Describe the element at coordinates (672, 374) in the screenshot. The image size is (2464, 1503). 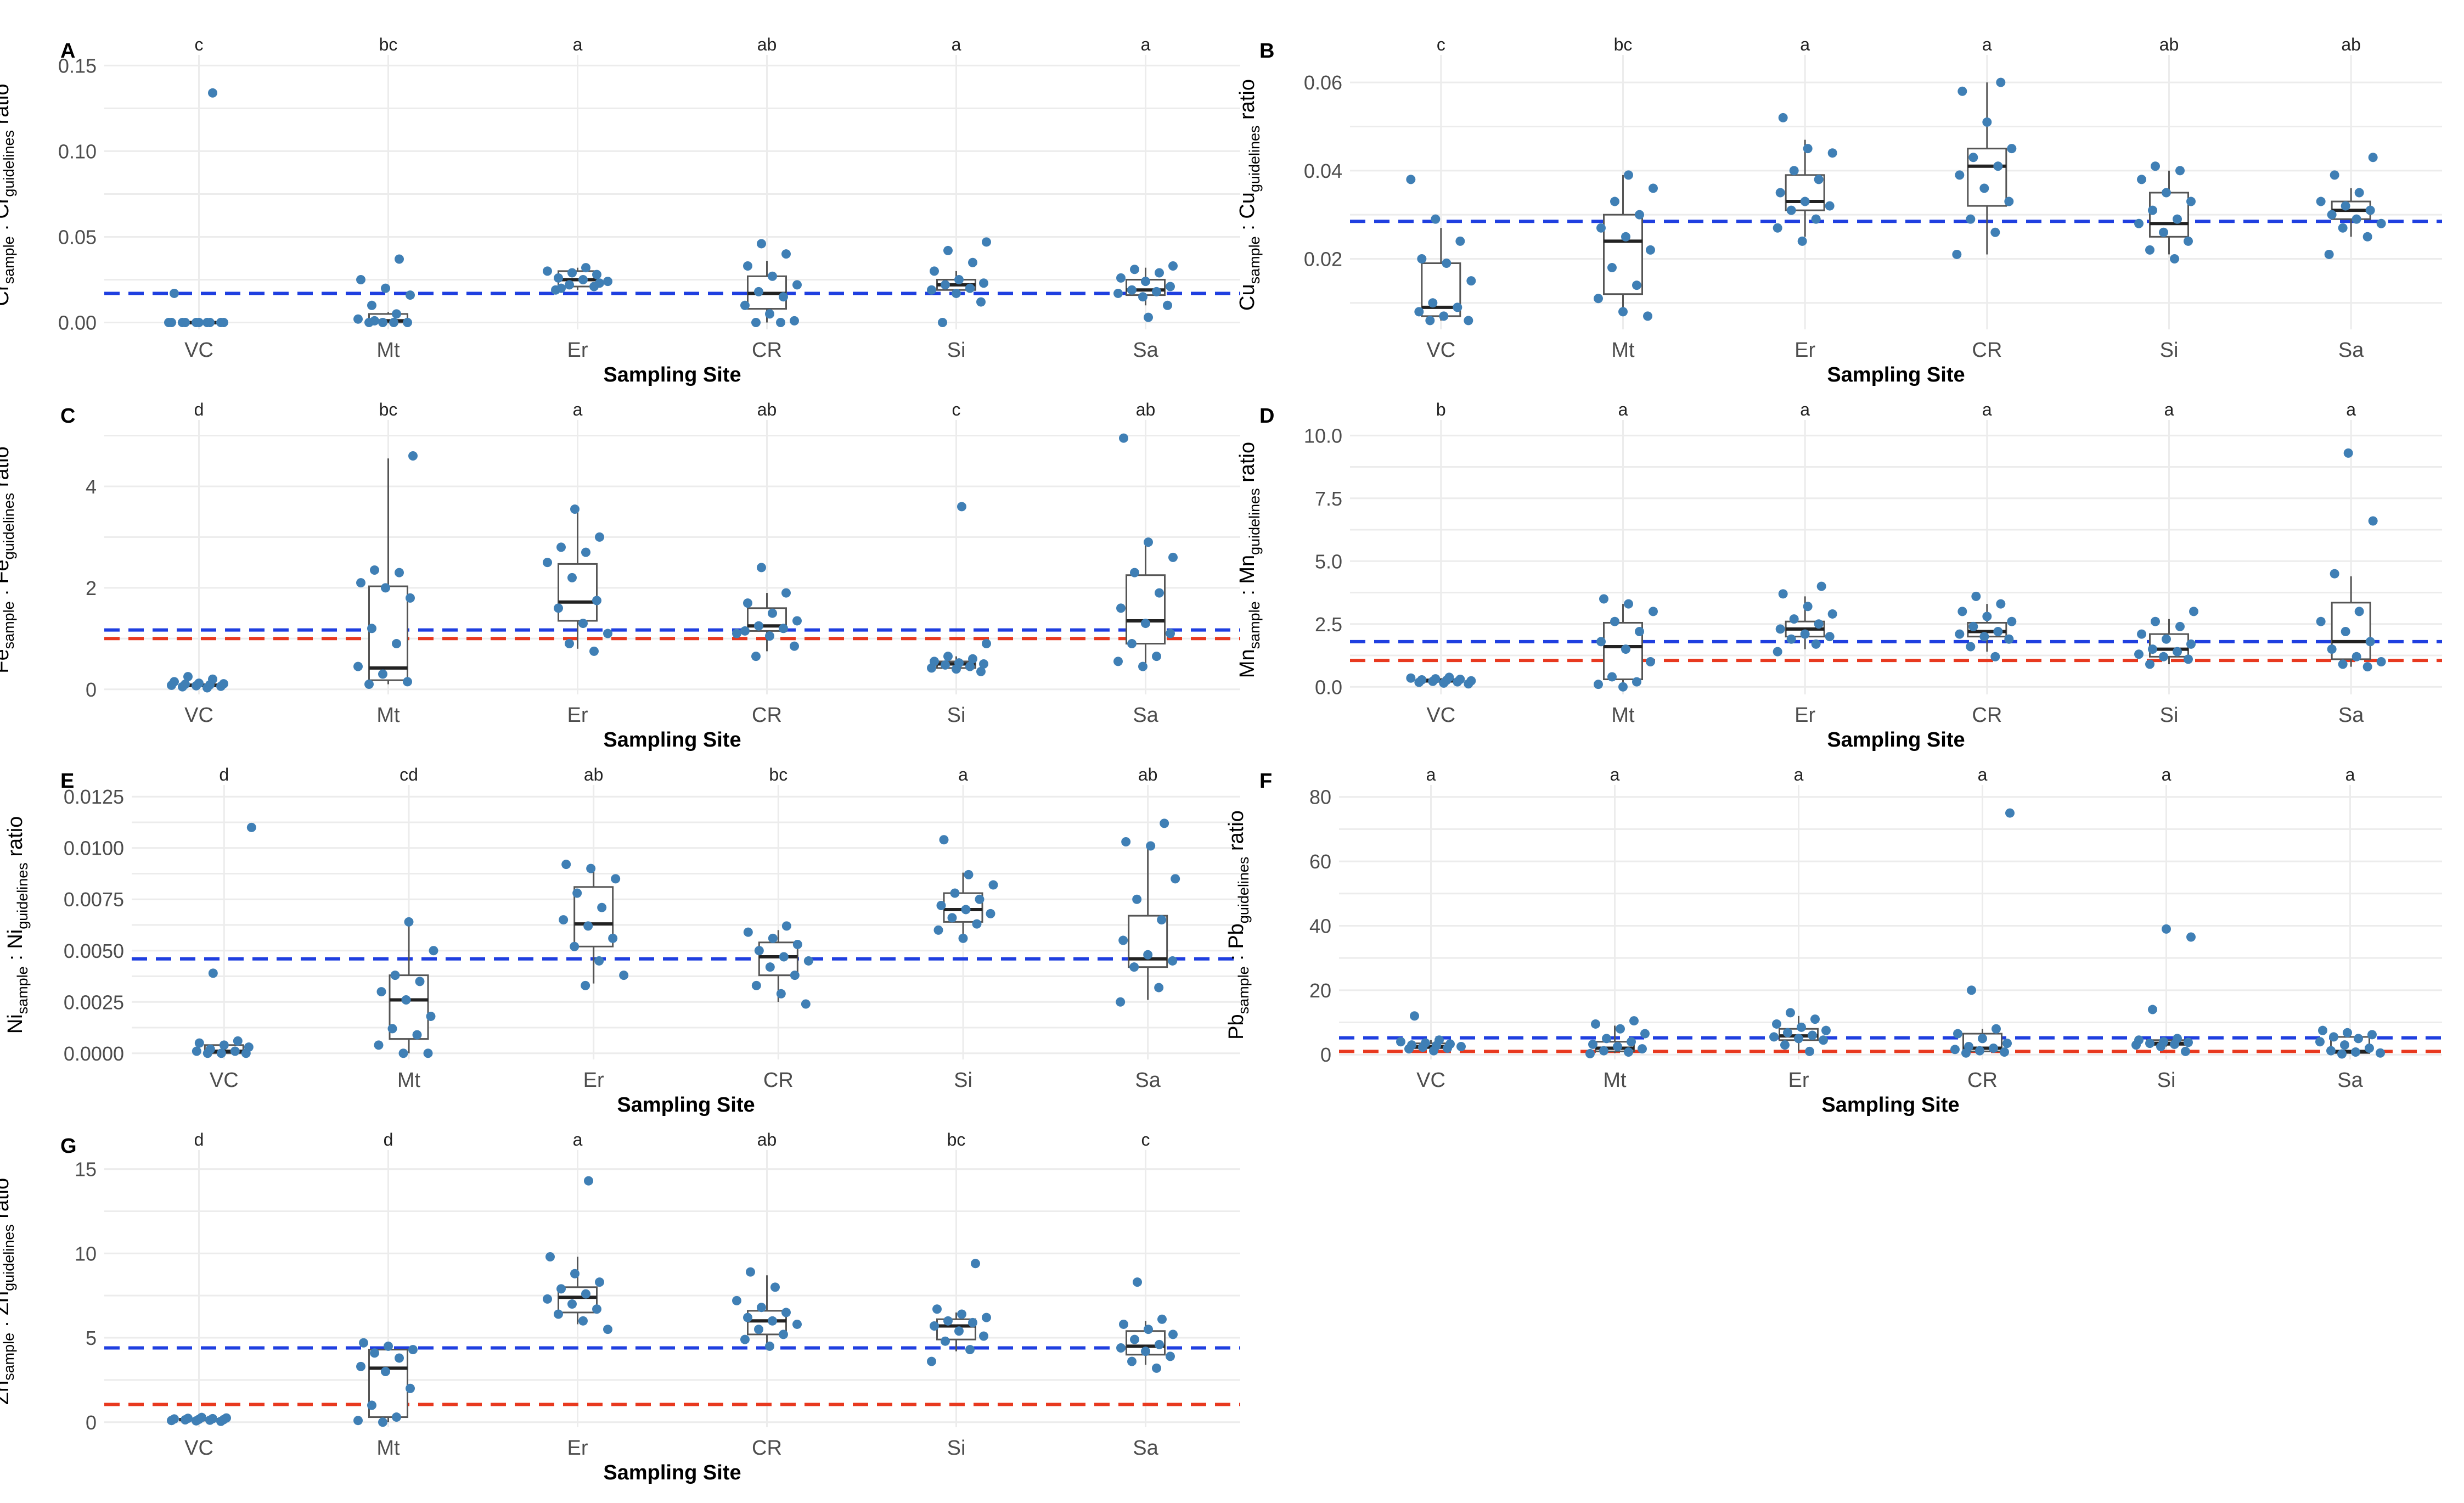
I see `x-axis-label: Sampling Site` at that location.